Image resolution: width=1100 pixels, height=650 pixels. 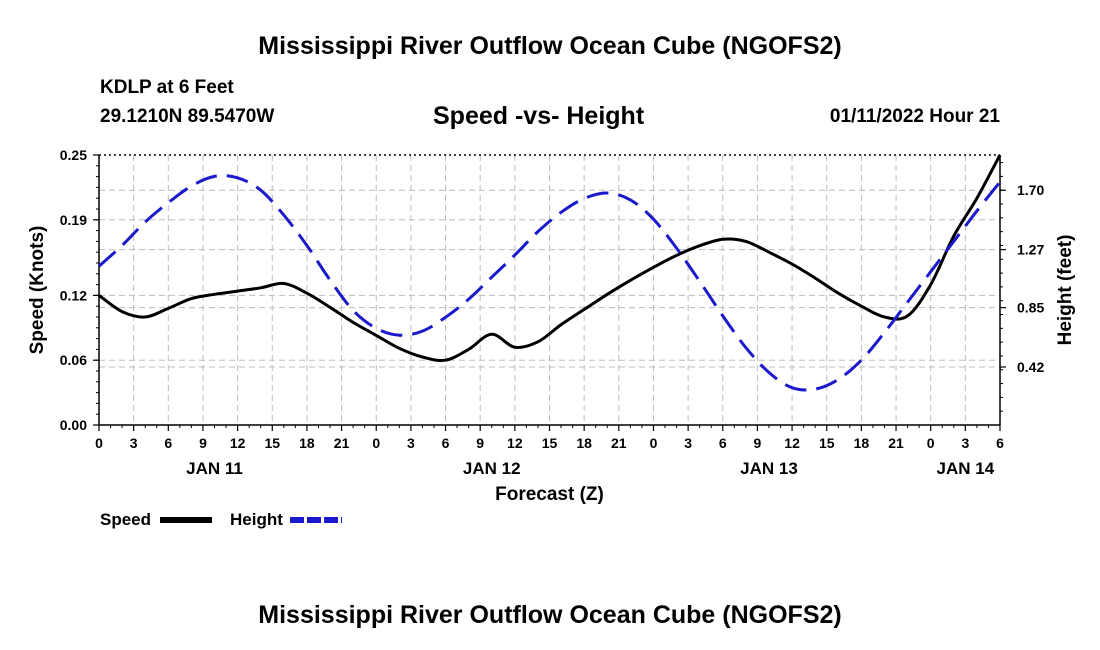 What do you see at coordinates (187, 116) in the screenshot?
I see `station-coordinates: 29.1210N 89.5470W` at bounding box center [187, 116].